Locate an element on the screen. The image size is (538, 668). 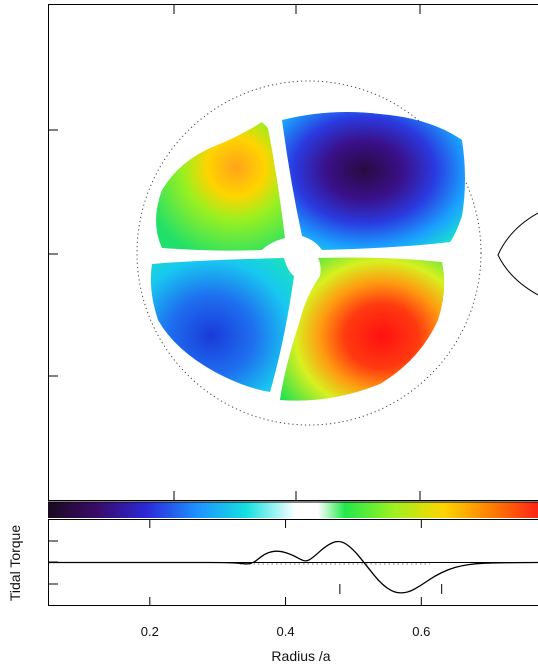
lobe-lower-right is located at coordinates (362, 329).